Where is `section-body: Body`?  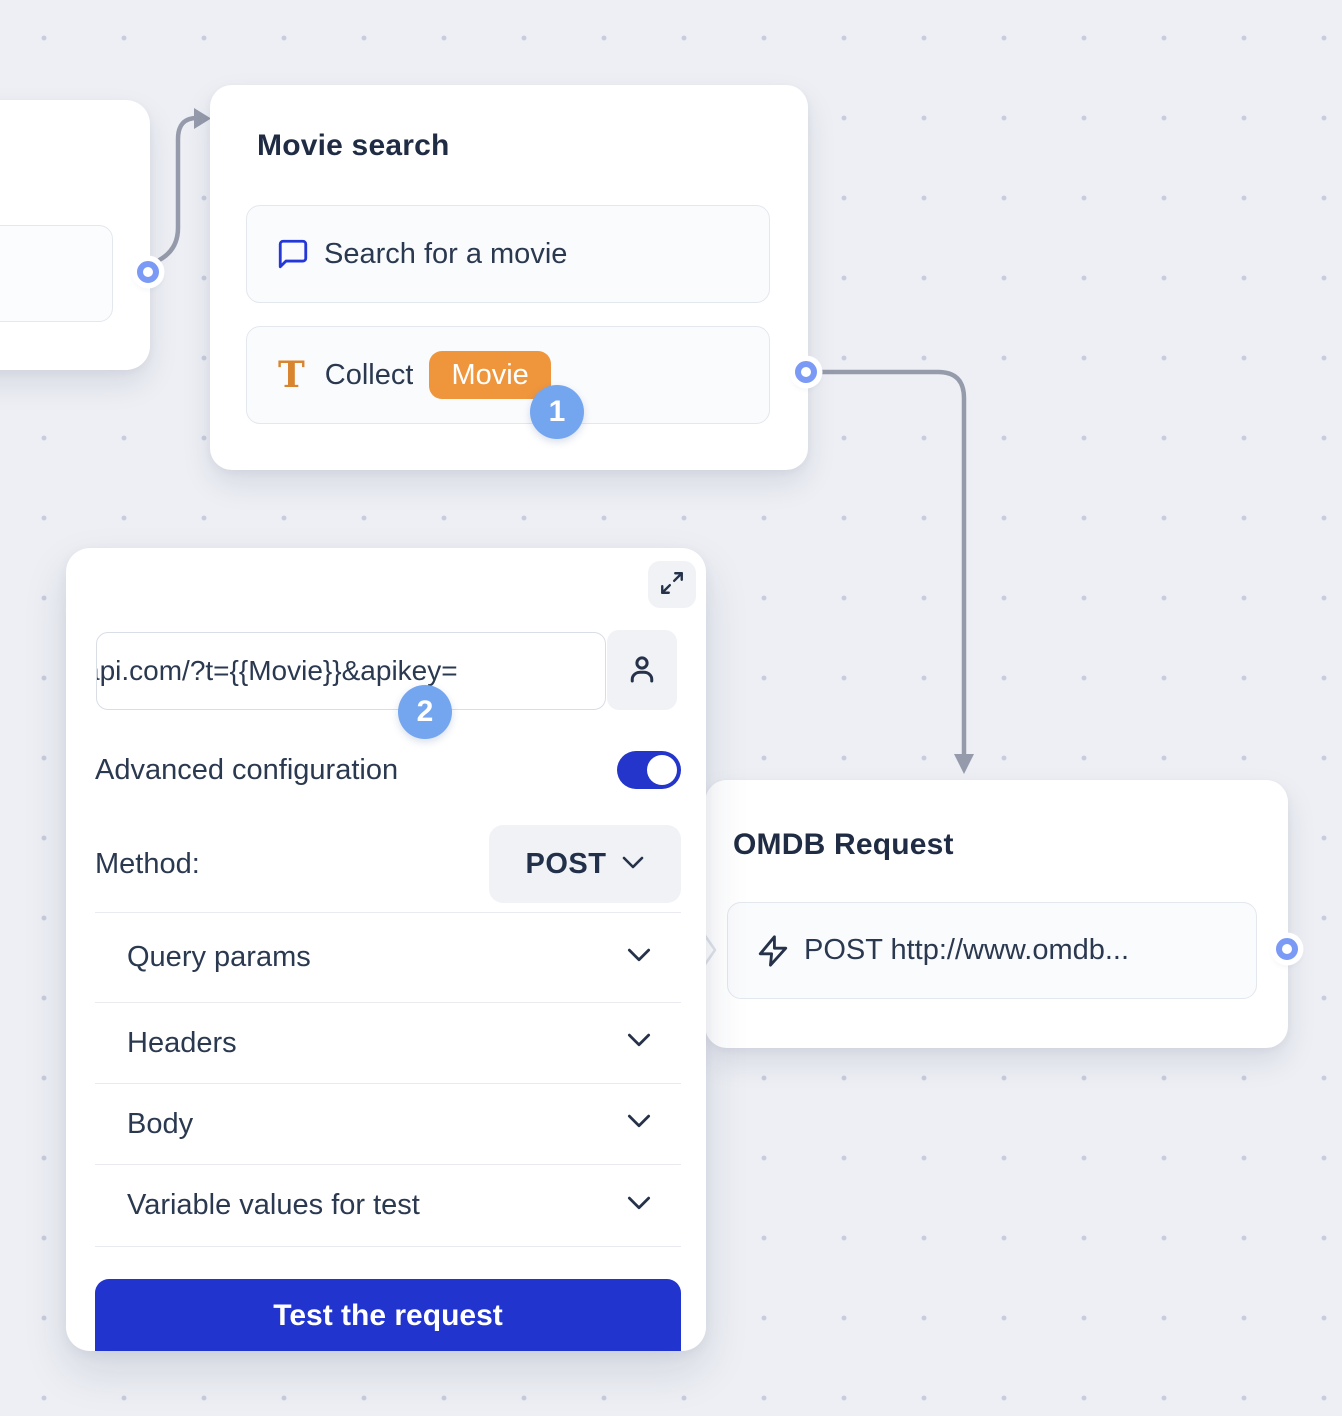
section-body: Body is located at coordinates (388, 1123).